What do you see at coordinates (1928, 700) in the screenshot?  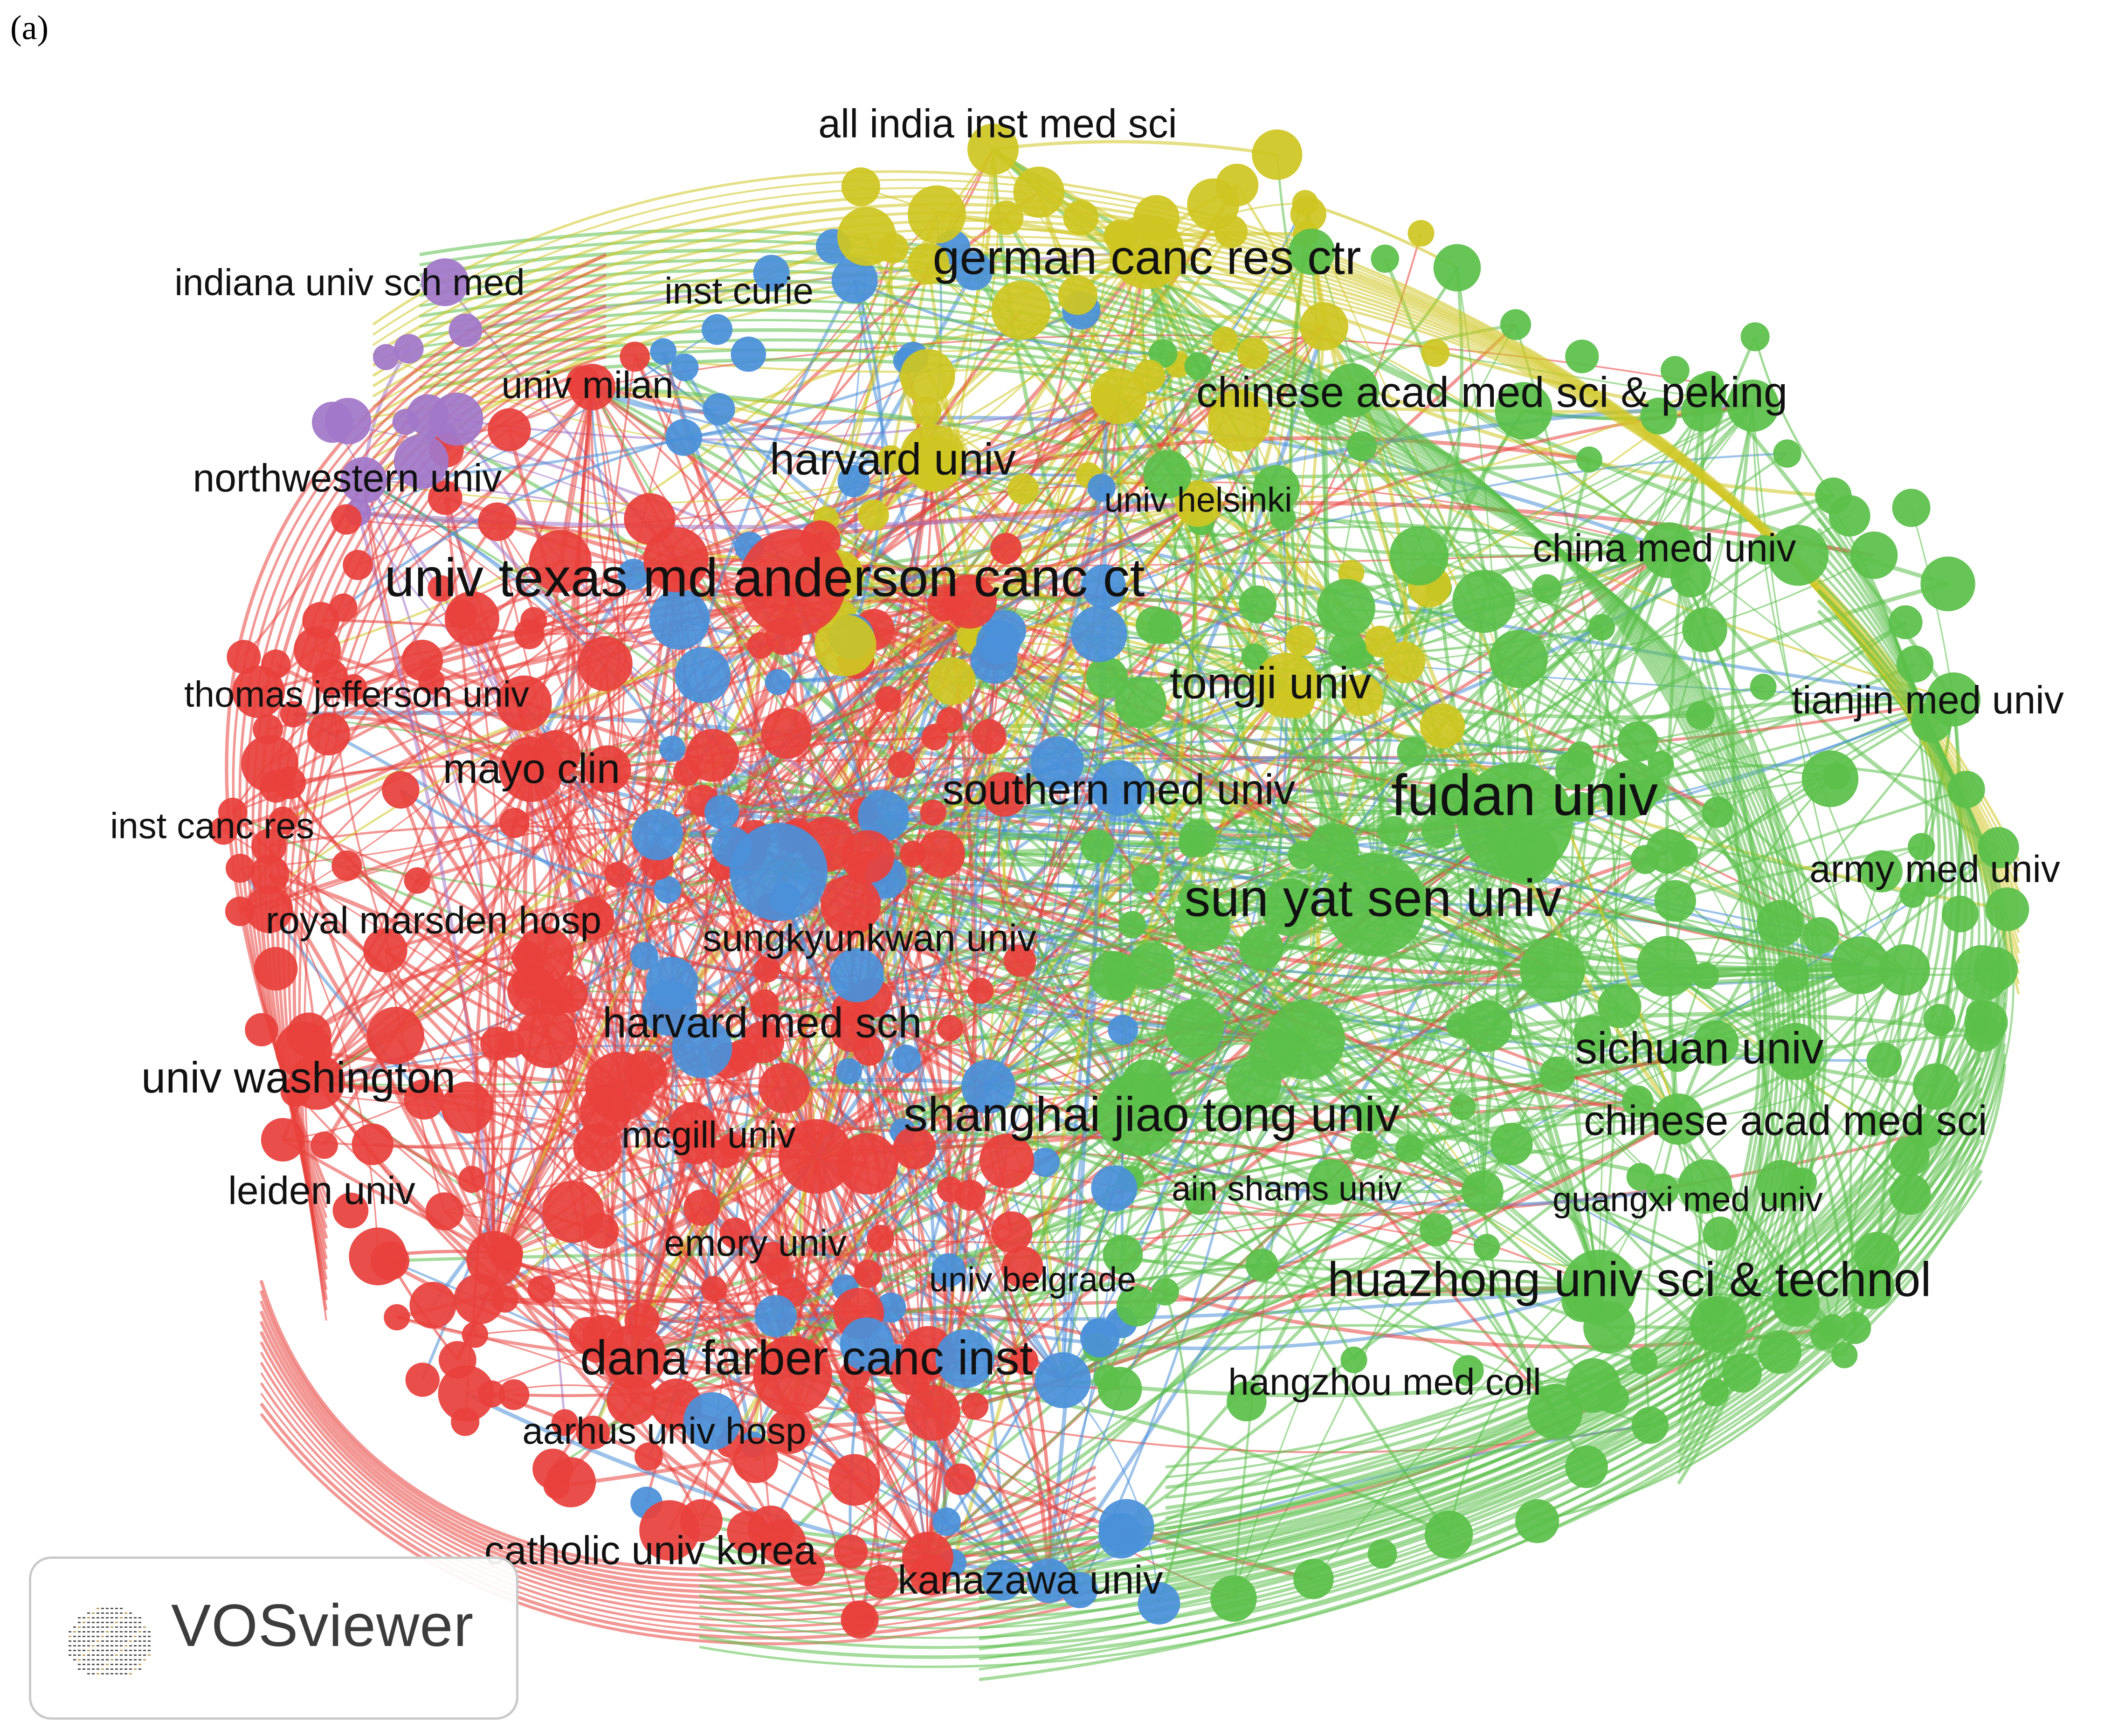 I see `node-label-tianjin-med-univ: tianjin med univ` at bounding box center [1928, 700].